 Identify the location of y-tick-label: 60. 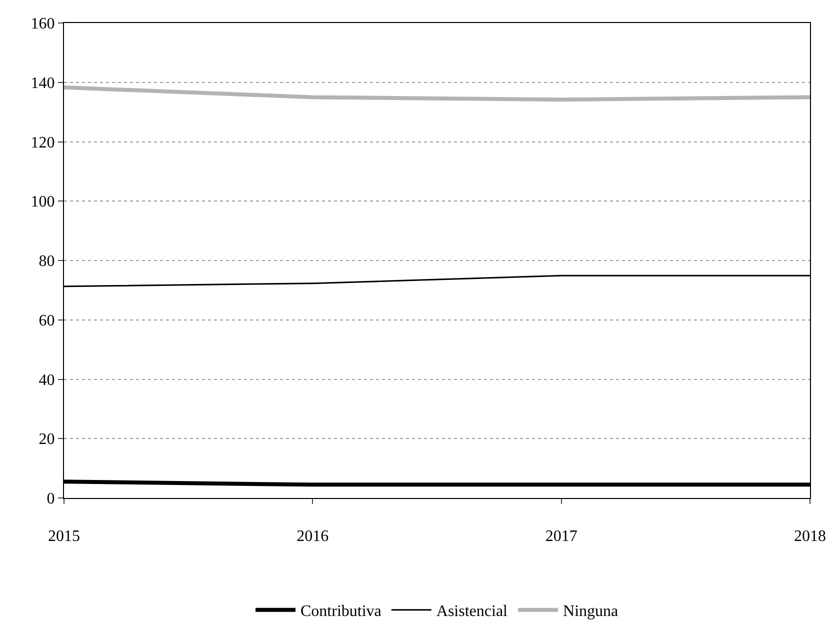
(46, 321).